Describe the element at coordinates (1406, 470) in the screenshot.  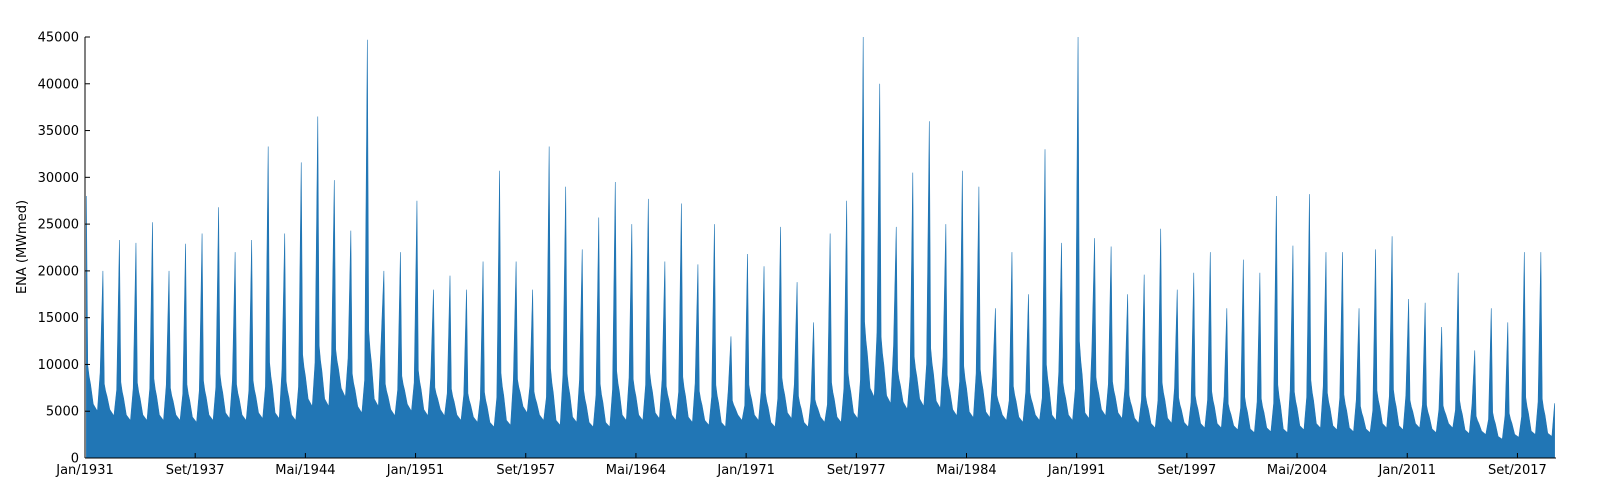
I see `x-tick-label: Jan/2011` at that location.